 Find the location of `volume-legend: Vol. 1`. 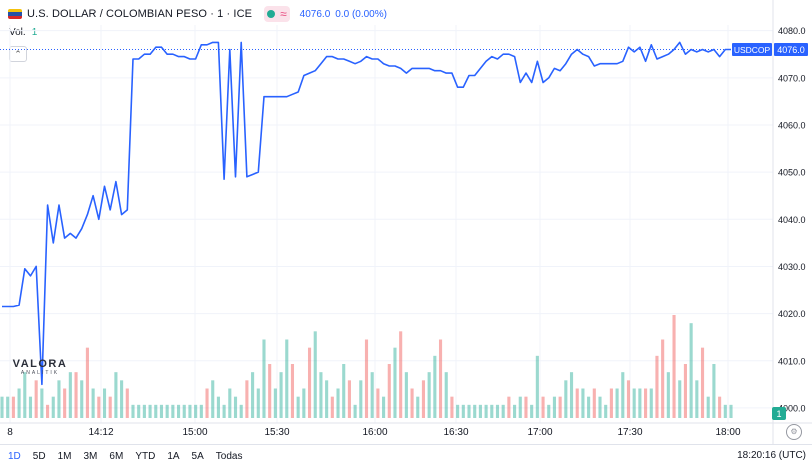

volume-legend: Vol. 1 is located at coordinates (23, 32).